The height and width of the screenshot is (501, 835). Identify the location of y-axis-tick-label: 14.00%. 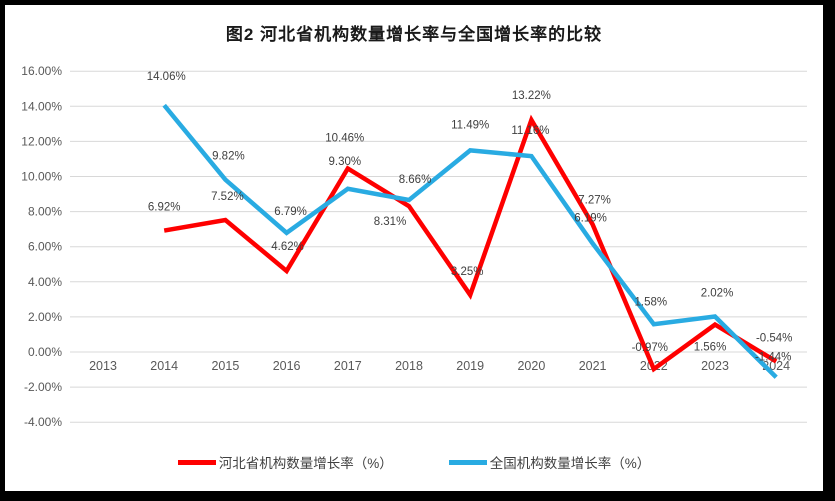
(41, 106).